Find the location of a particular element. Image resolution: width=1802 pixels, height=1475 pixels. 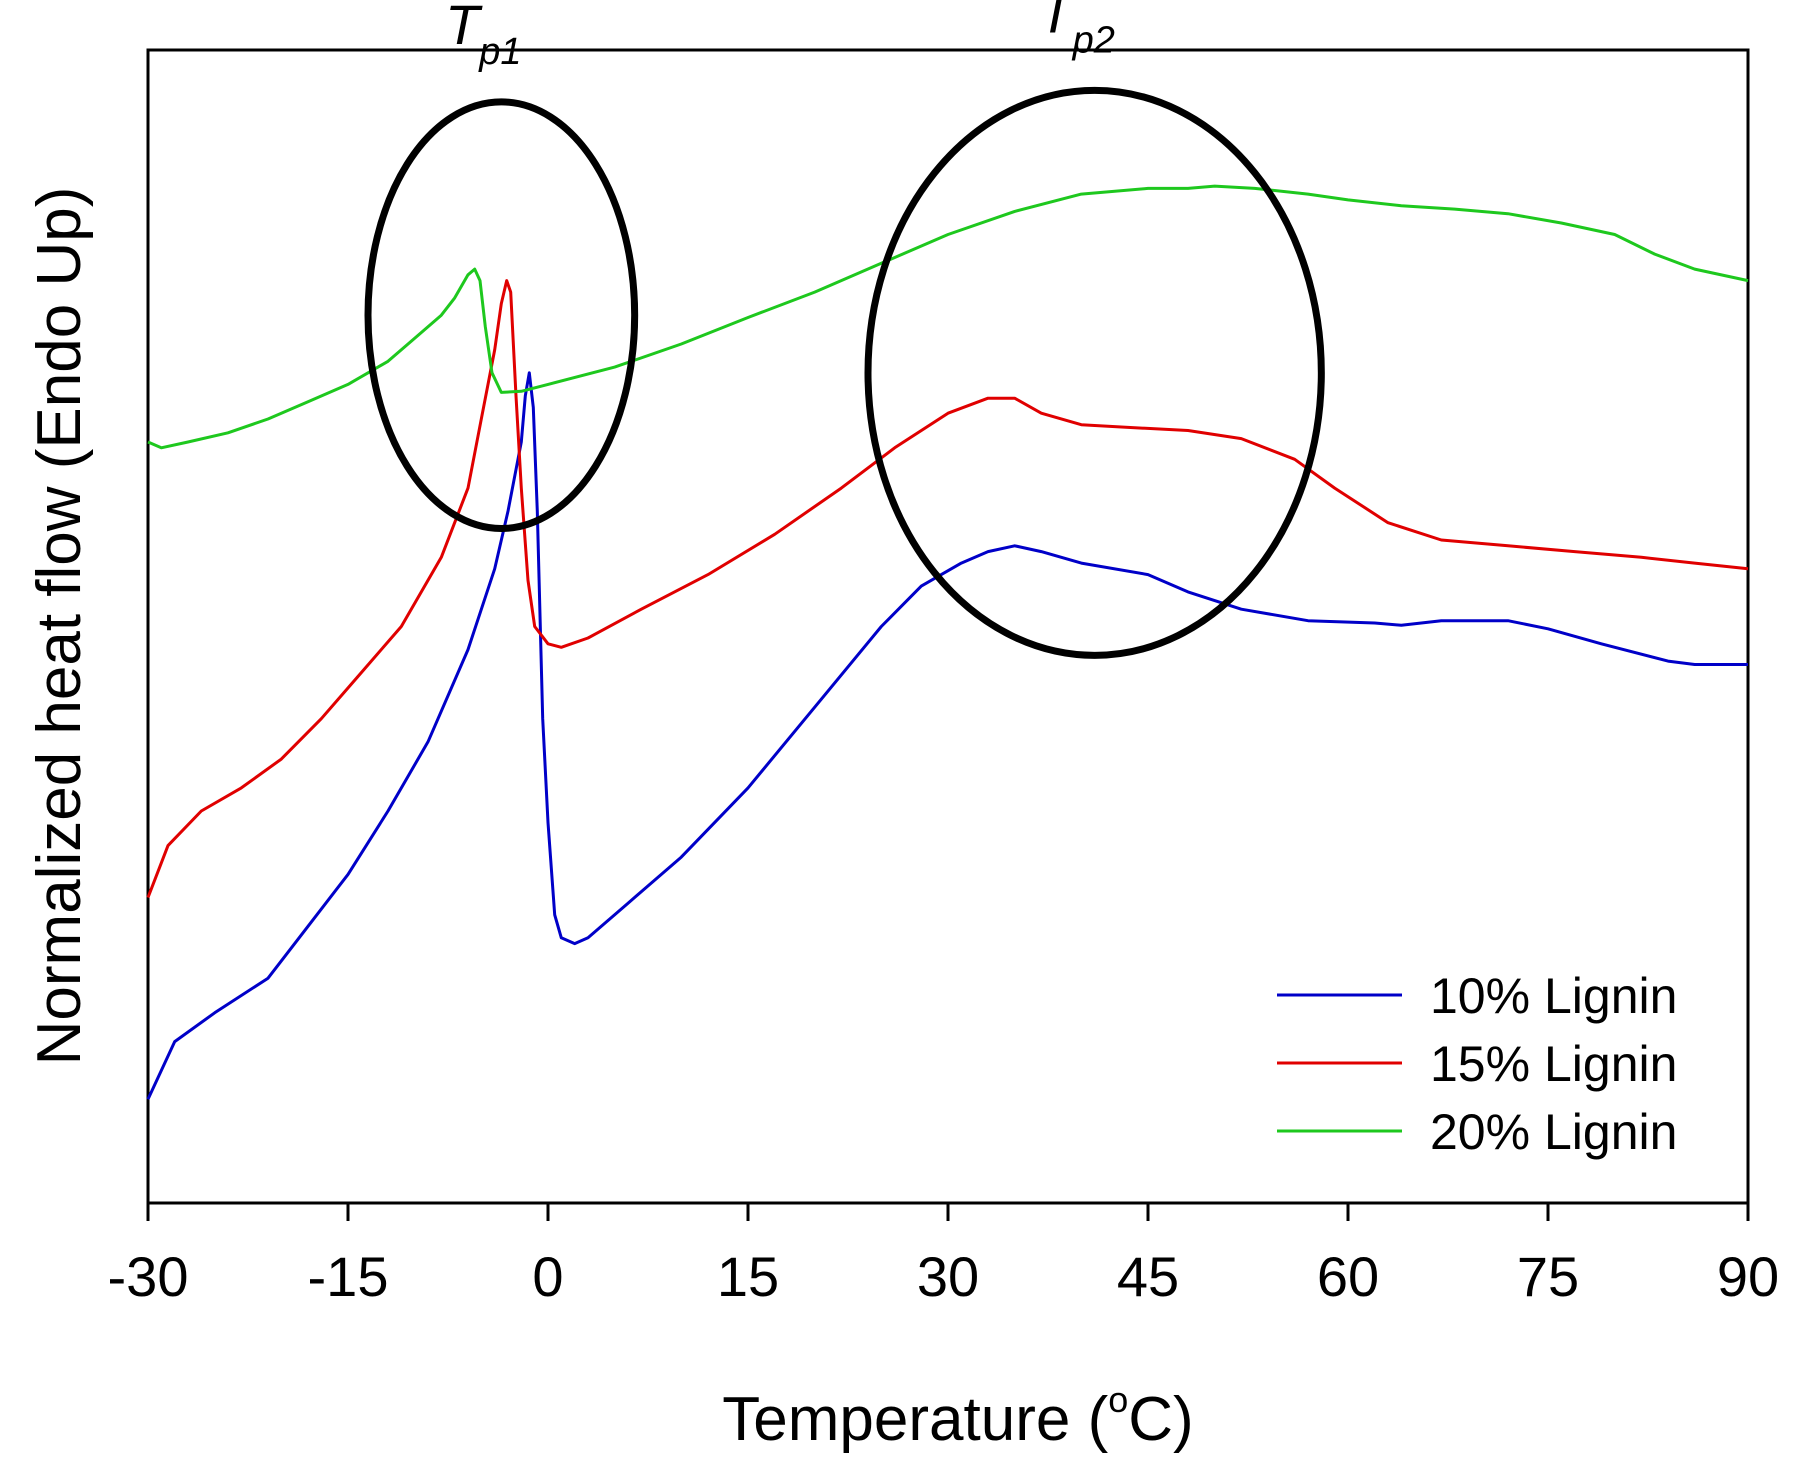

x-axis-tick-labels: -30 -15 0 15 30 45 60 75 90 is located at coordinates (944, 1276).